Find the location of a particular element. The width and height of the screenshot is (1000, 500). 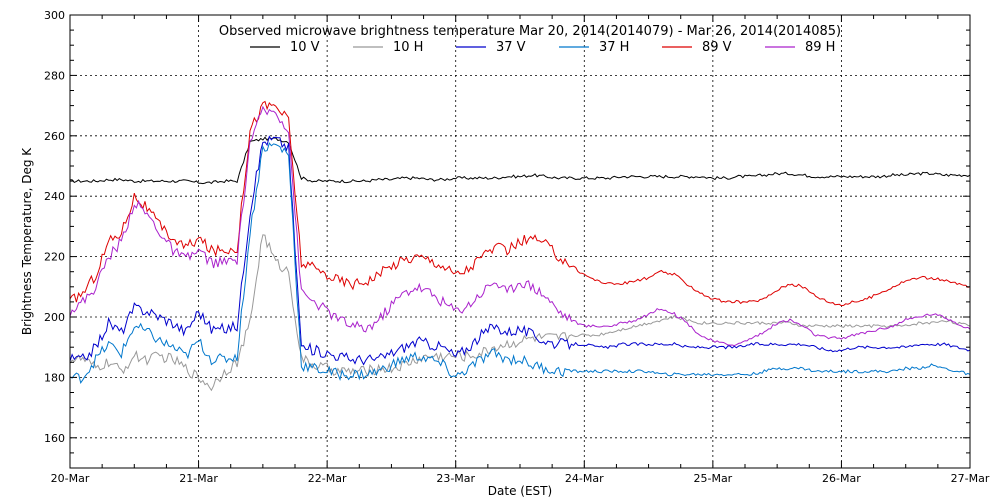

legend-label-3: 37 H is located at coordinates (614, 47).